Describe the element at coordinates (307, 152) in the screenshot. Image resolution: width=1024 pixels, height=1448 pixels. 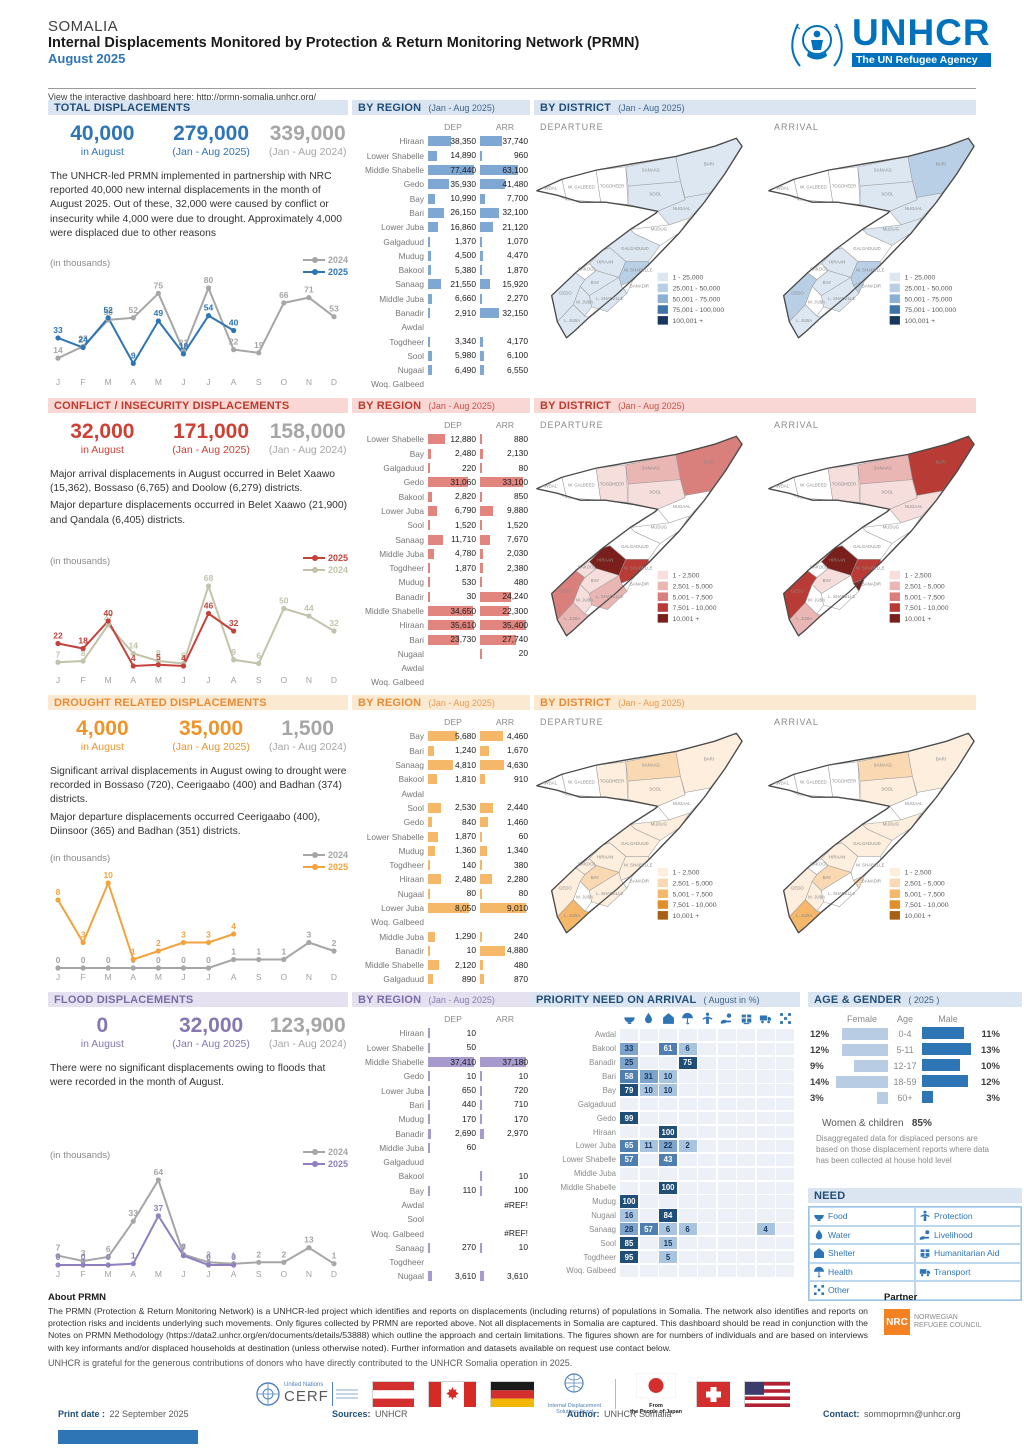
I see `stat-label: (Jan - Aug 2024)` at that location.